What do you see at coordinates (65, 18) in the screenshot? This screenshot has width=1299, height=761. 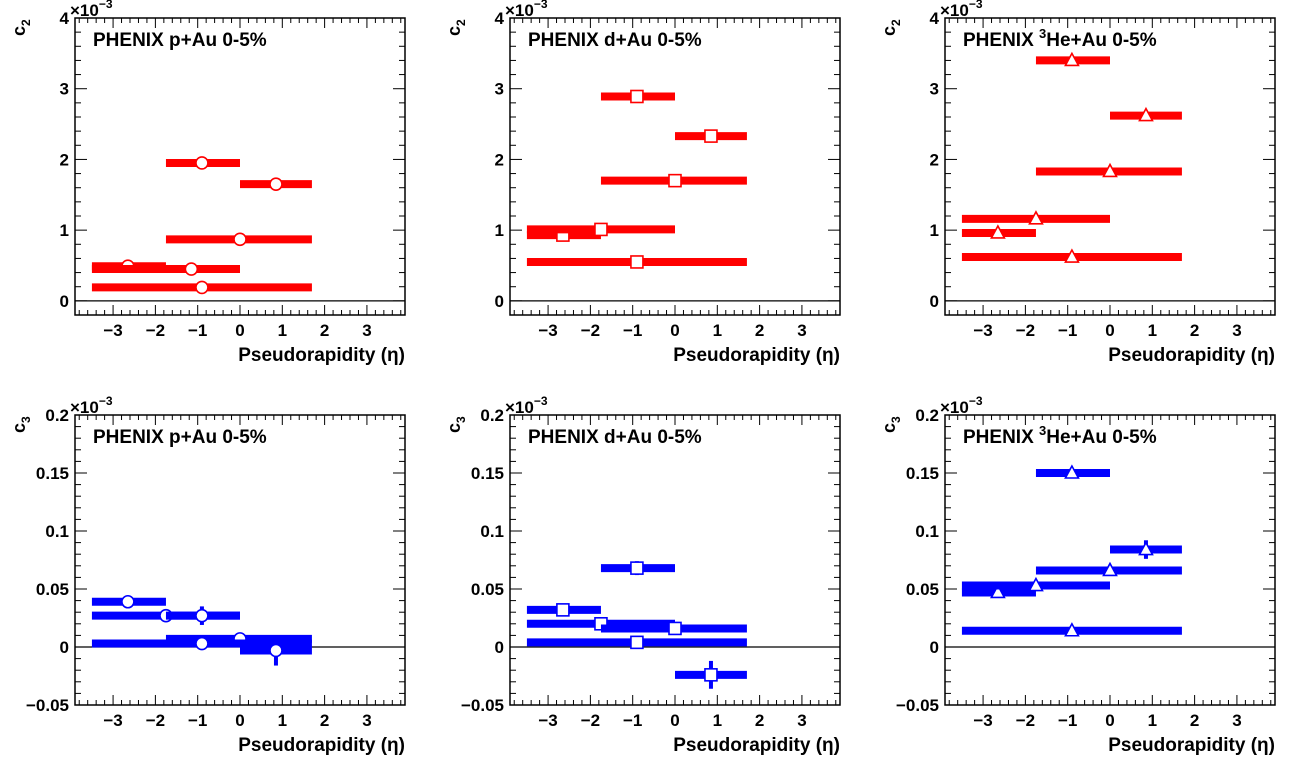 I see `y-tick-label: 4` at bounding box center [65, 18].